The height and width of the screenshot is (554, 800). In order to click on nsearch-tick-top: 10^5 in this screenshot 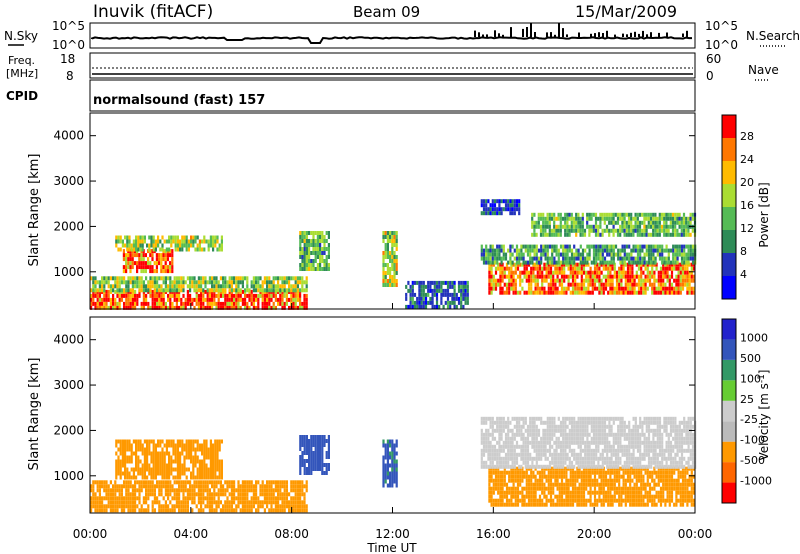, I will do `click(721, 26)`.